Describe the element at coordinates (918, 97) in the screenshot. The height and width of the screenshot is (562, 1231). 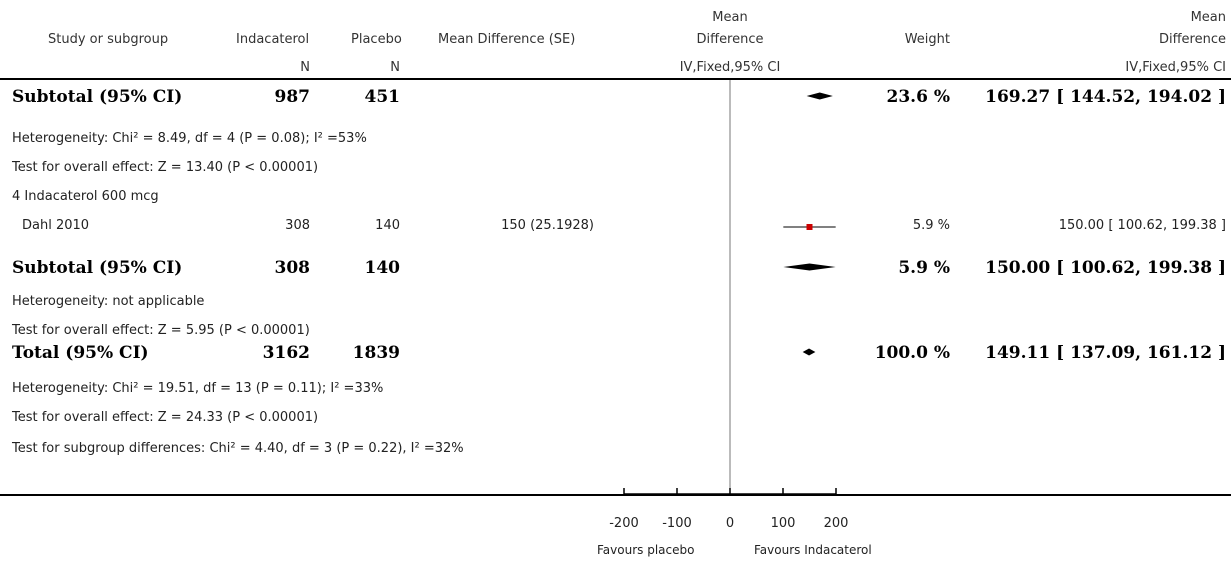
I see `row-subtotal-weight: 23.6 %` at that location.